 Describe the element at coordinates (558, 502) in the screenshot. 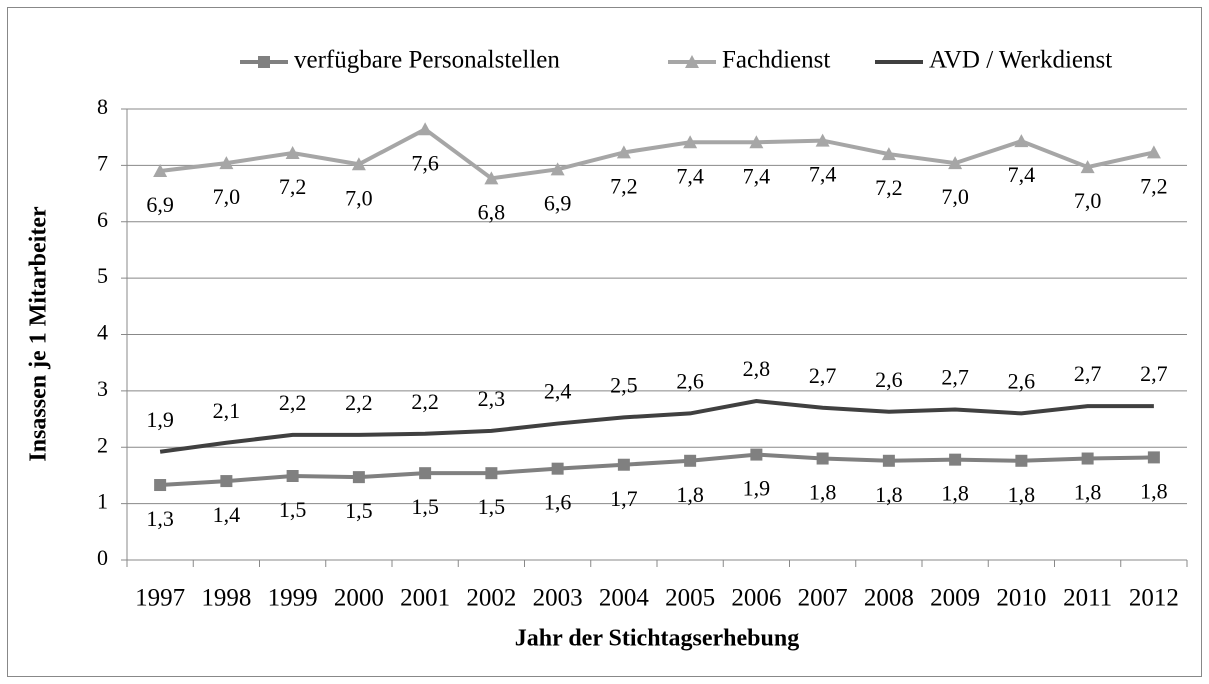

I see `data-label: 1,6` at that location.